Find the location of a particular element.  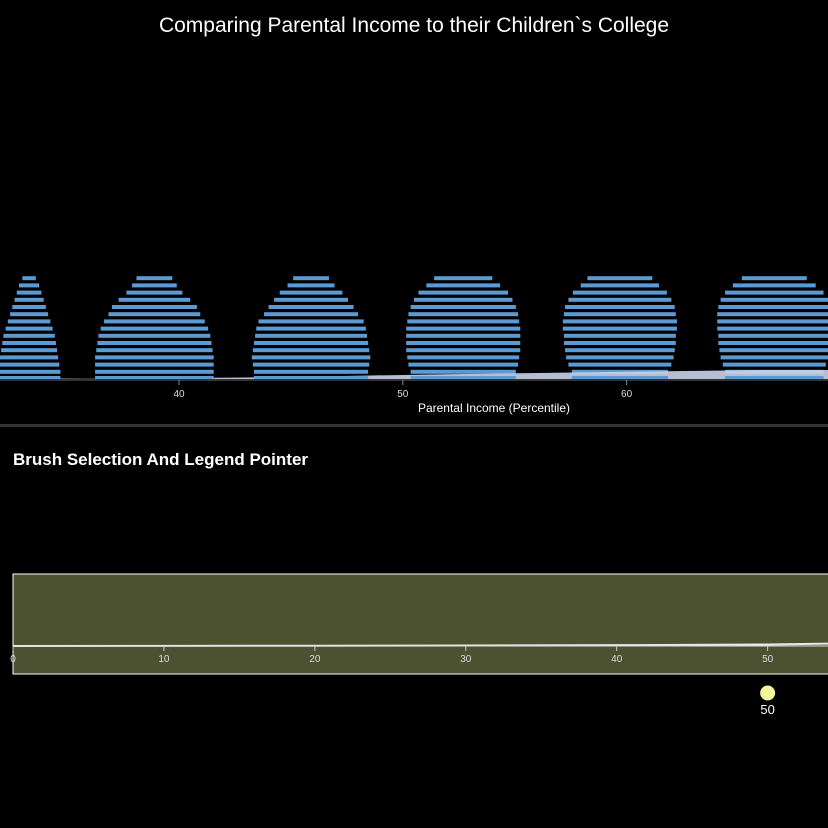

bar-group is located at coordinates (30, 325).